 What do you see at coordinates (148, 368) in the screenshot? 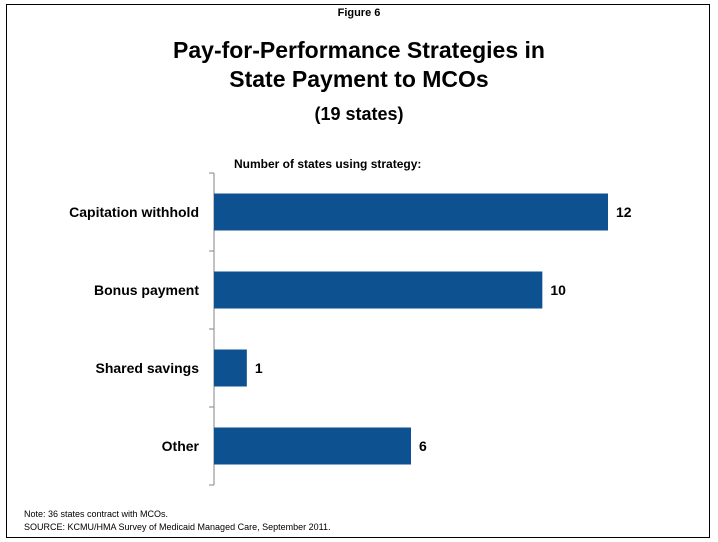
I see `category-label: Shared savings` at bounding box center [148, 368].